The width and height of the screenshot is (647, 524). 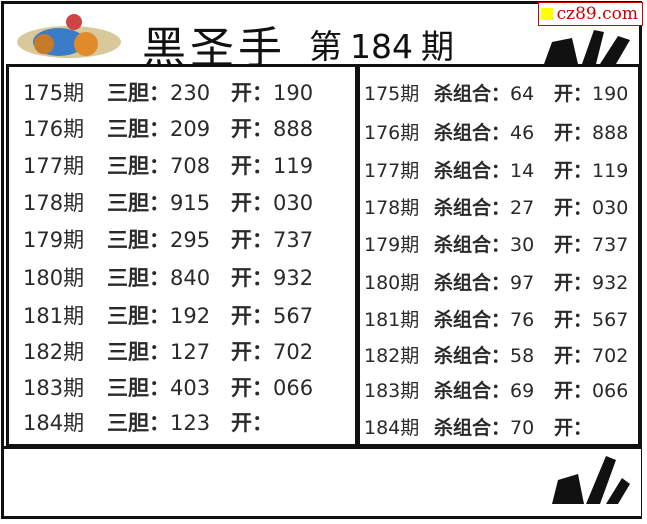 I want to click on open-number: 190, so click(x=610, y=94).